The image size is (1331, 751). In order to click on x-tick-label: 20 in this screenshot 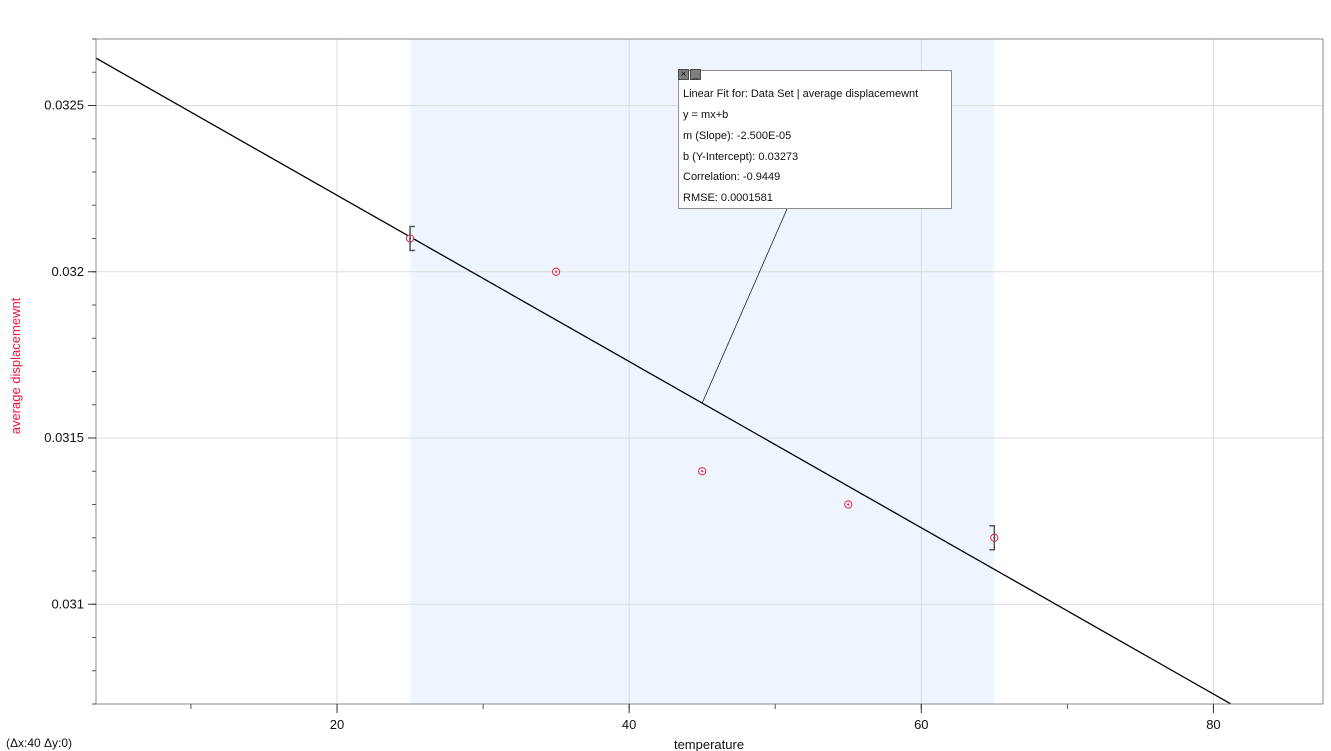, I will do `click(337, 724)`.